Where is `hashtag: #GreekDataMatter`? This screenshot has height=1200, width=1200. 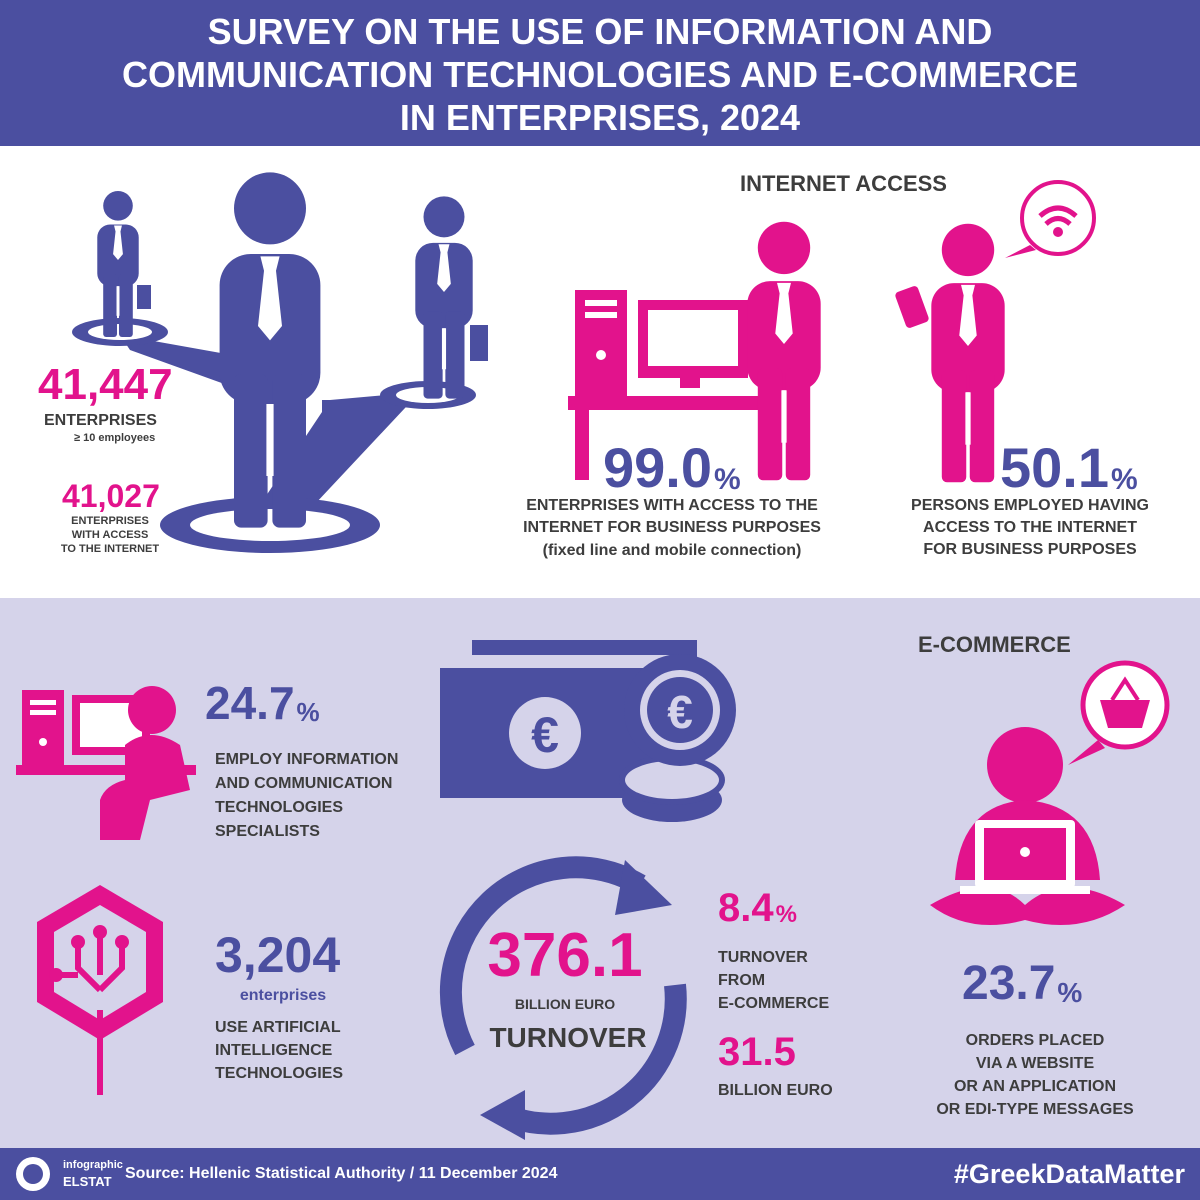
hashtag: #GreekDataMatter is located at coordinates (1069, 1174).